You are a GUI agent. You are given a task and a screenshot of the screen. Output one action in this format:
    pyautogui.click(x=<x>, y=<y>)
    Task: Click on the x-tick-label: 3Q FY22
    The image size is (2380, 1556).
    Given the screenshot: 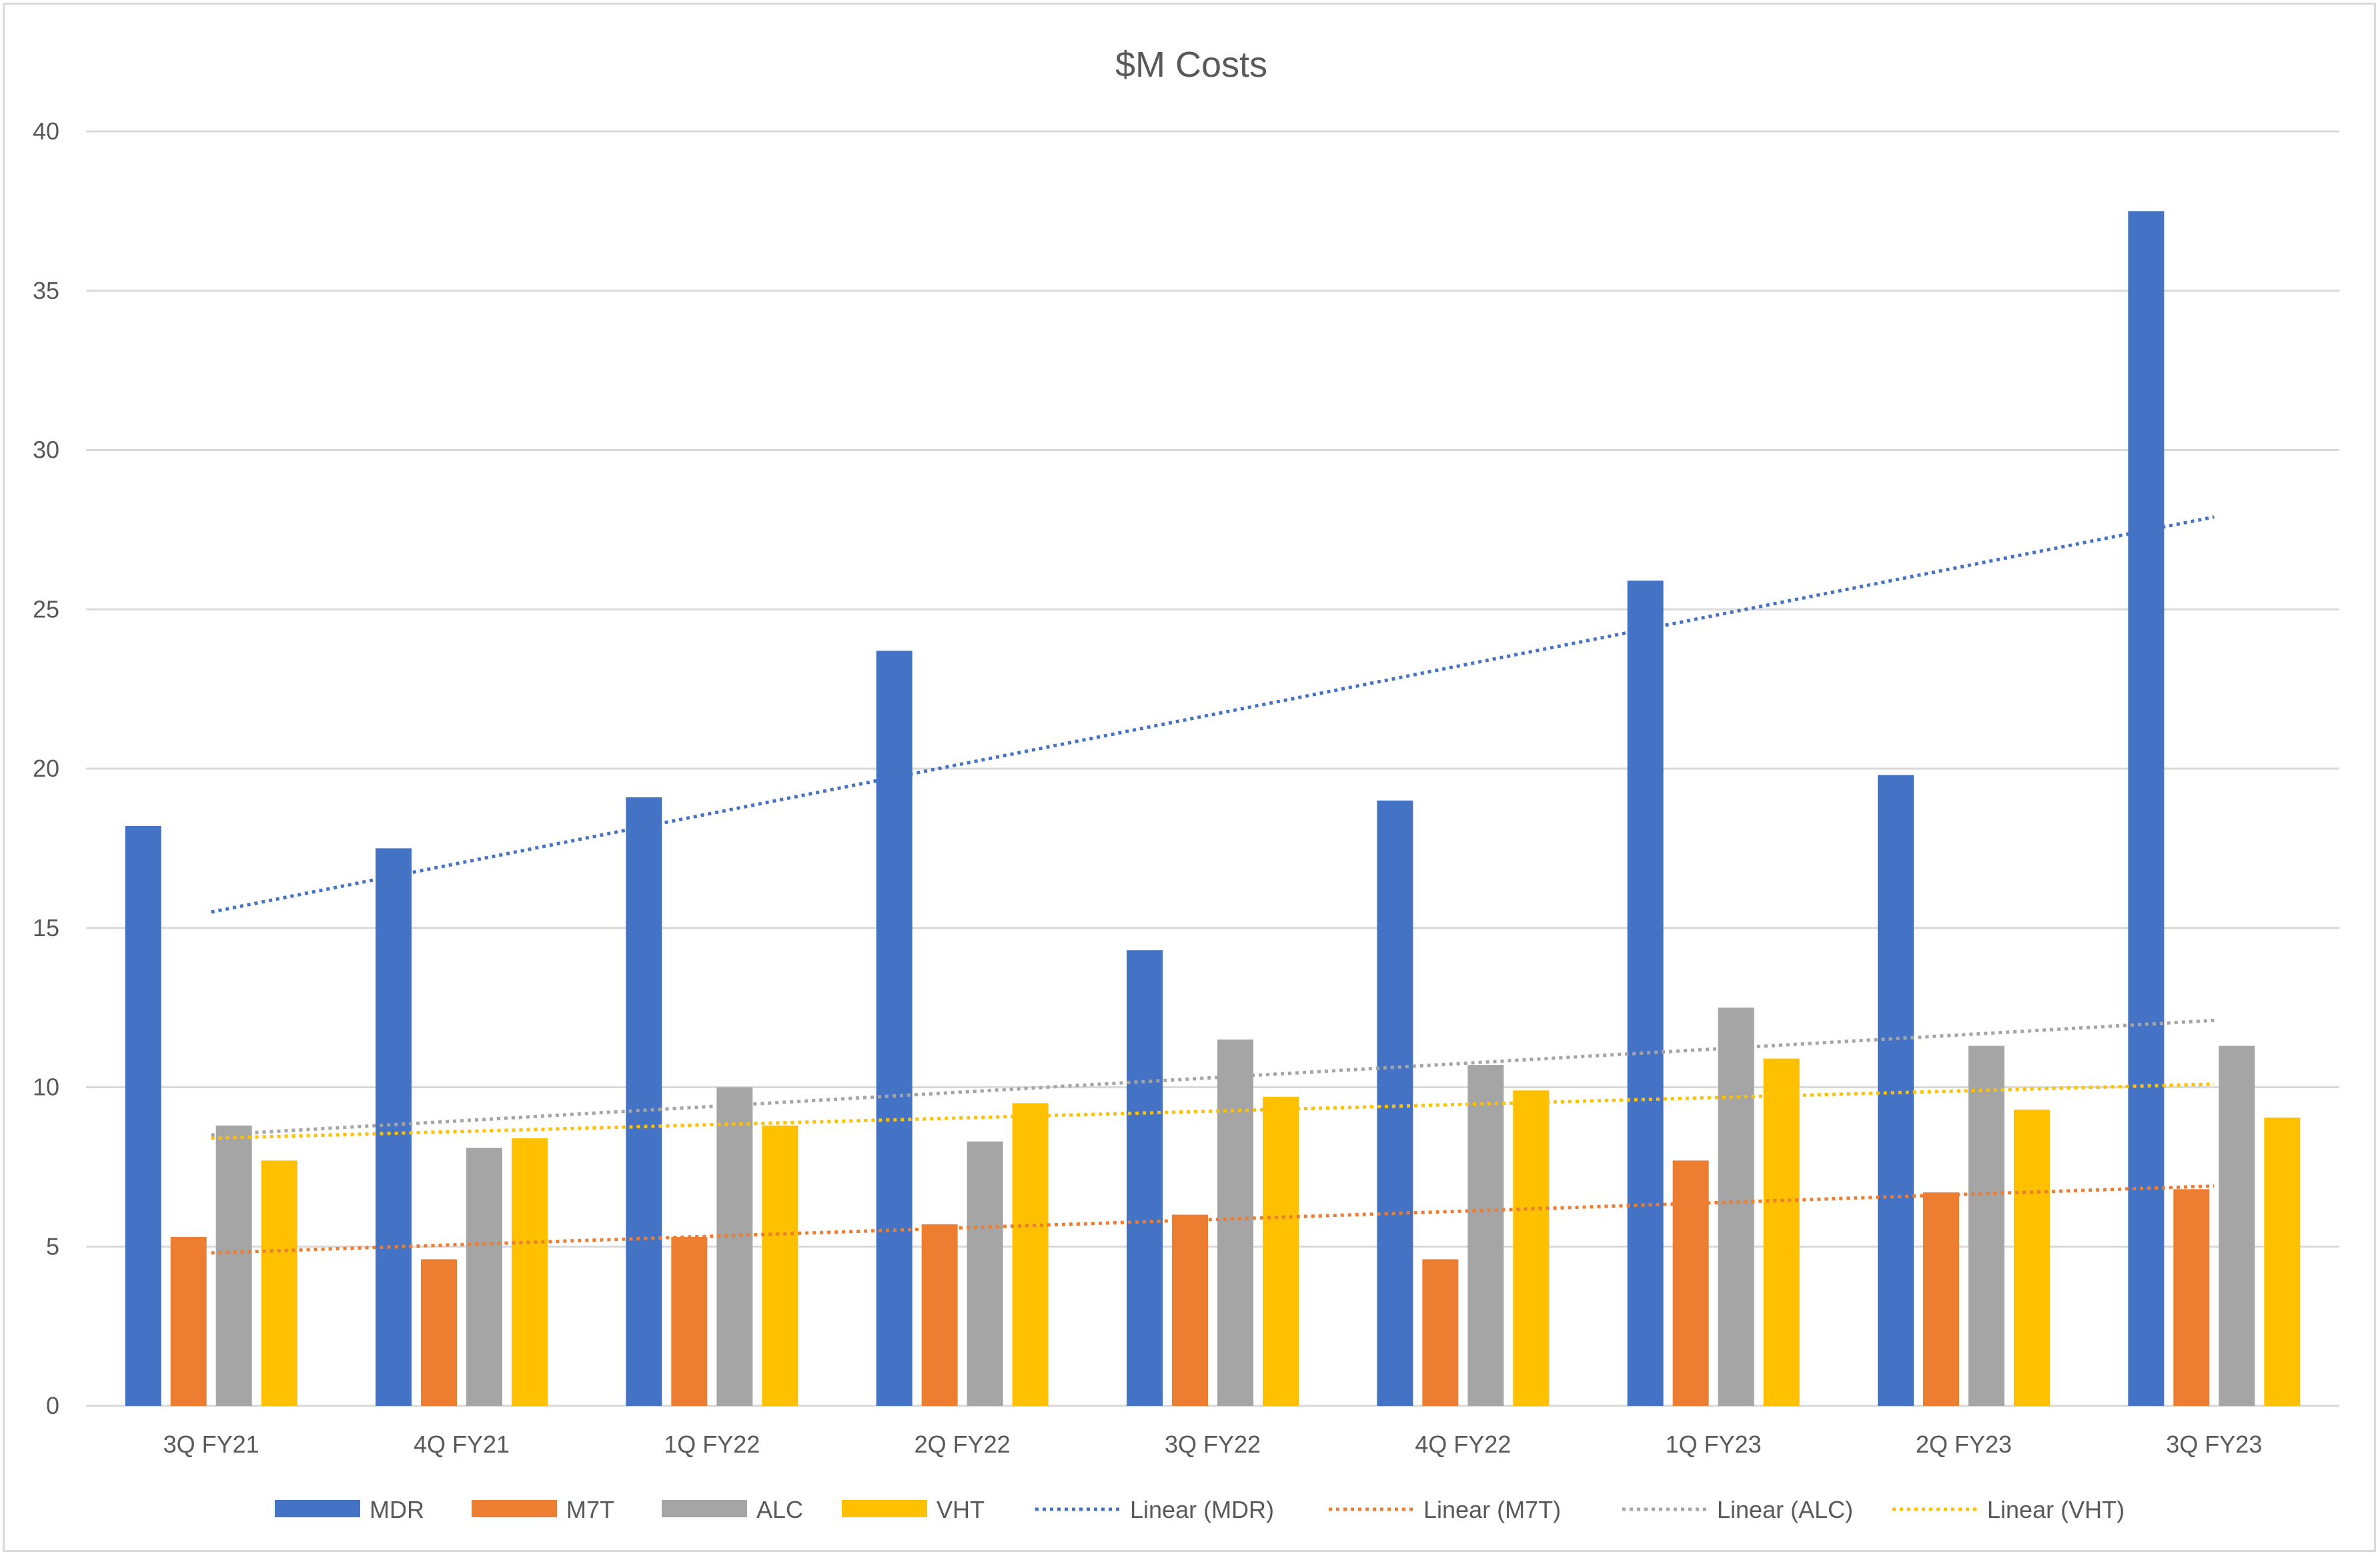 What is the action you would take?
    pyautogui.click(x=1213, y=1444)
    